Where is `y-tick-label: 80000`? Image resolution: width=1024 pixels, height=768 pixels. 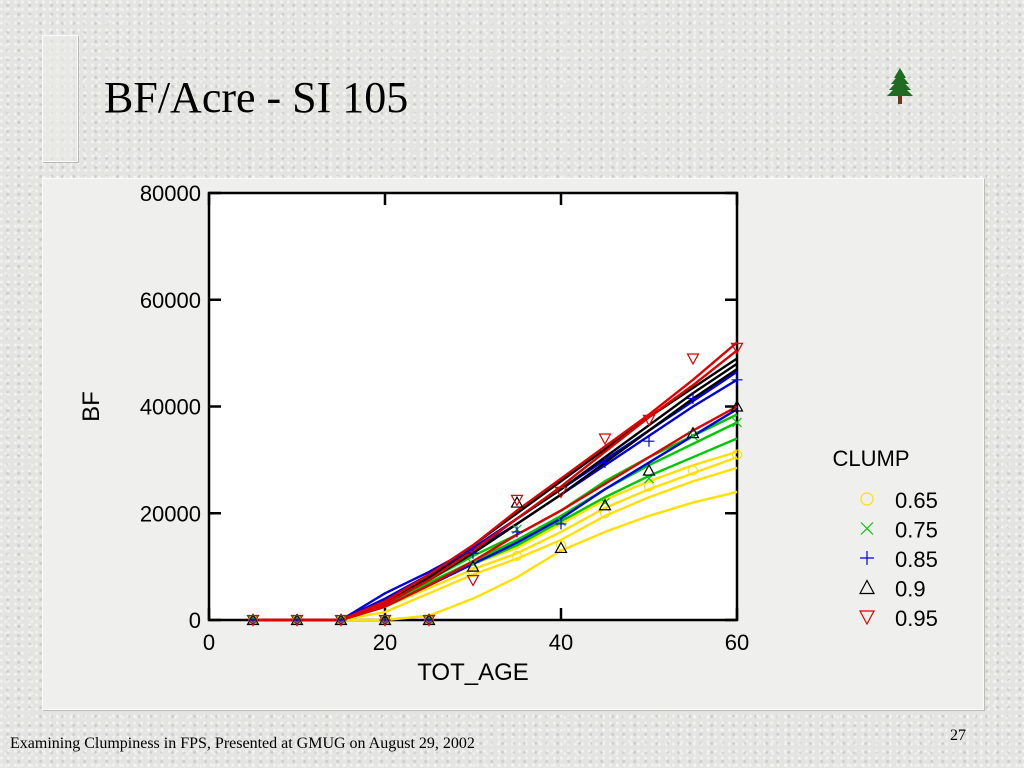
y-tick-label: 80000 is located at coordinates (170, 193).